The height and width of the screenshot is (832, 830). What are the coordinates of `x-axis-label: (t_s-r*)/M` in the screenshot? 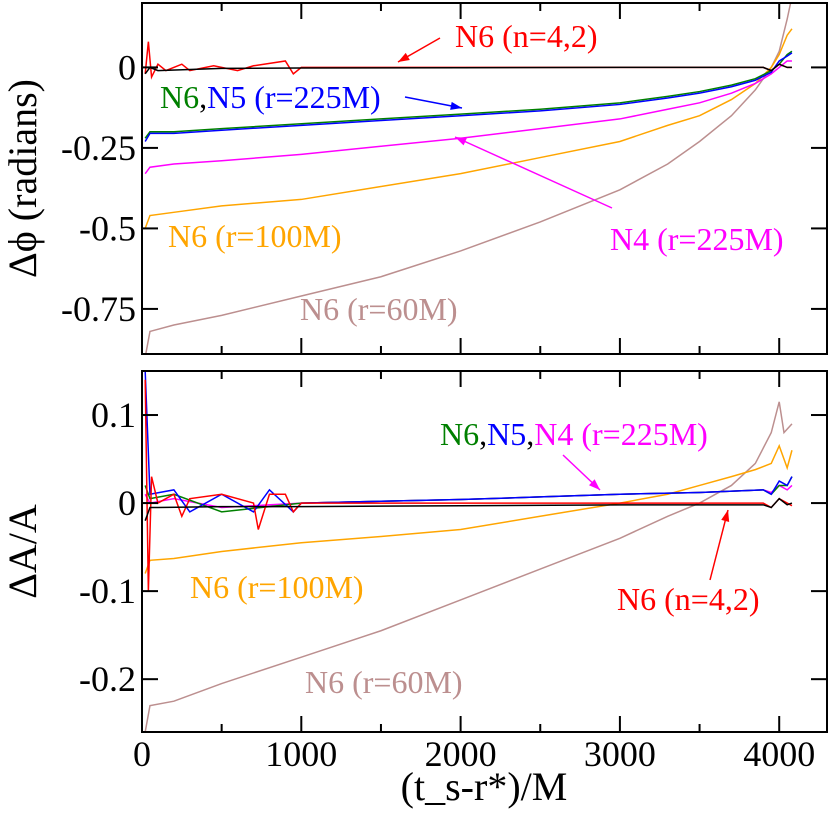 It's located at (484, 786).